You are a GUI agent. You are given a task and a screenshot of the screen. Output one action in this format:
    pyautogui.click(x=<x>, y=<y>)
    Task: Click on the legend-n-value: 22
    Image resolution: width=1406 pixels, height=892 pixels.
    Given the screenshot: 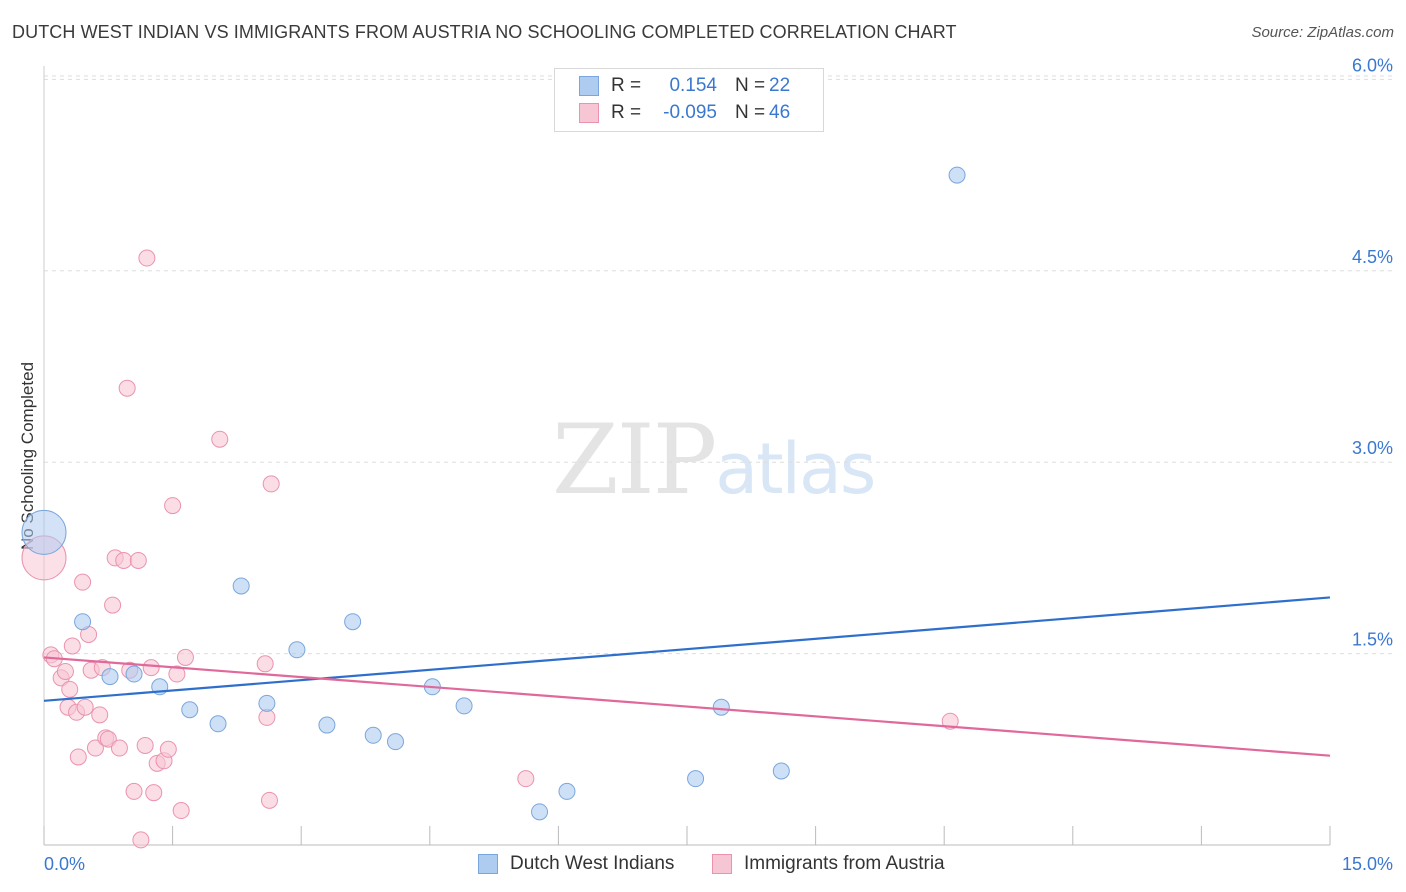 What is the action you would take?
    pyautogui.click(x=780, y=85)
    